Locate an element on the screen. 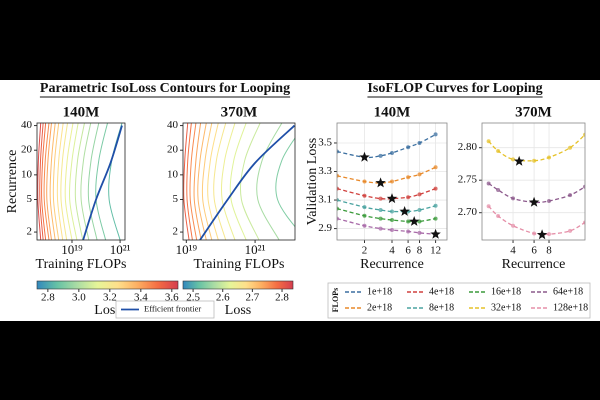  colorbar-tick-label: 2.7 is located at coordinates (253, 298).